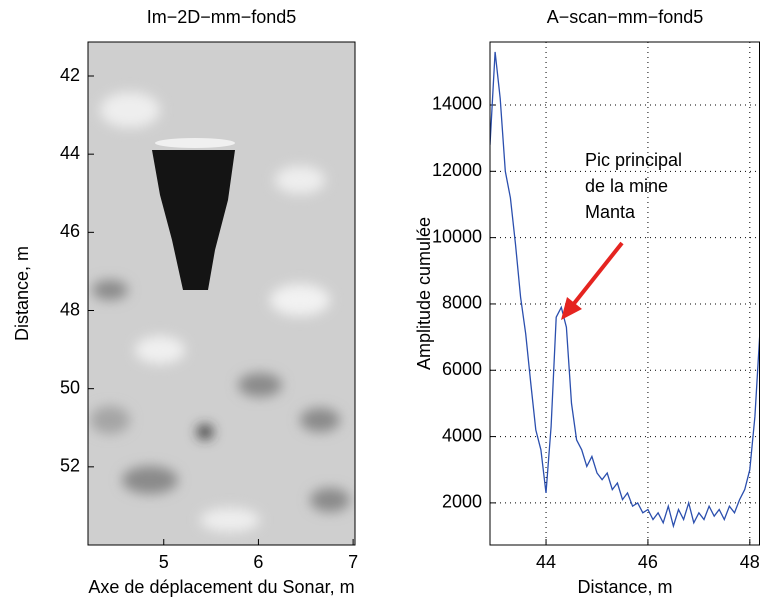 Image resolution: width=760 pixels, height=605 pixels. What do you see at coordinates (546, 562) in the screenshot?
I see `x-tick-label: 44` at bounding box center [546, 562].